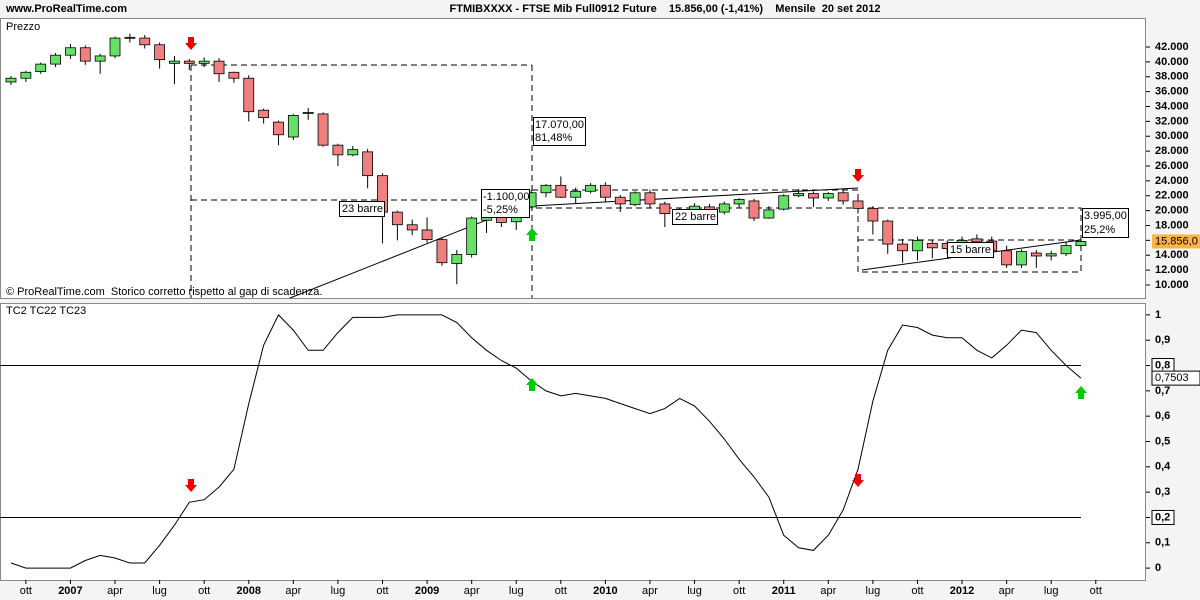 This screenshot has height=600, width=1200. I want to click on annotation: -5,25%, so click(500, 210).